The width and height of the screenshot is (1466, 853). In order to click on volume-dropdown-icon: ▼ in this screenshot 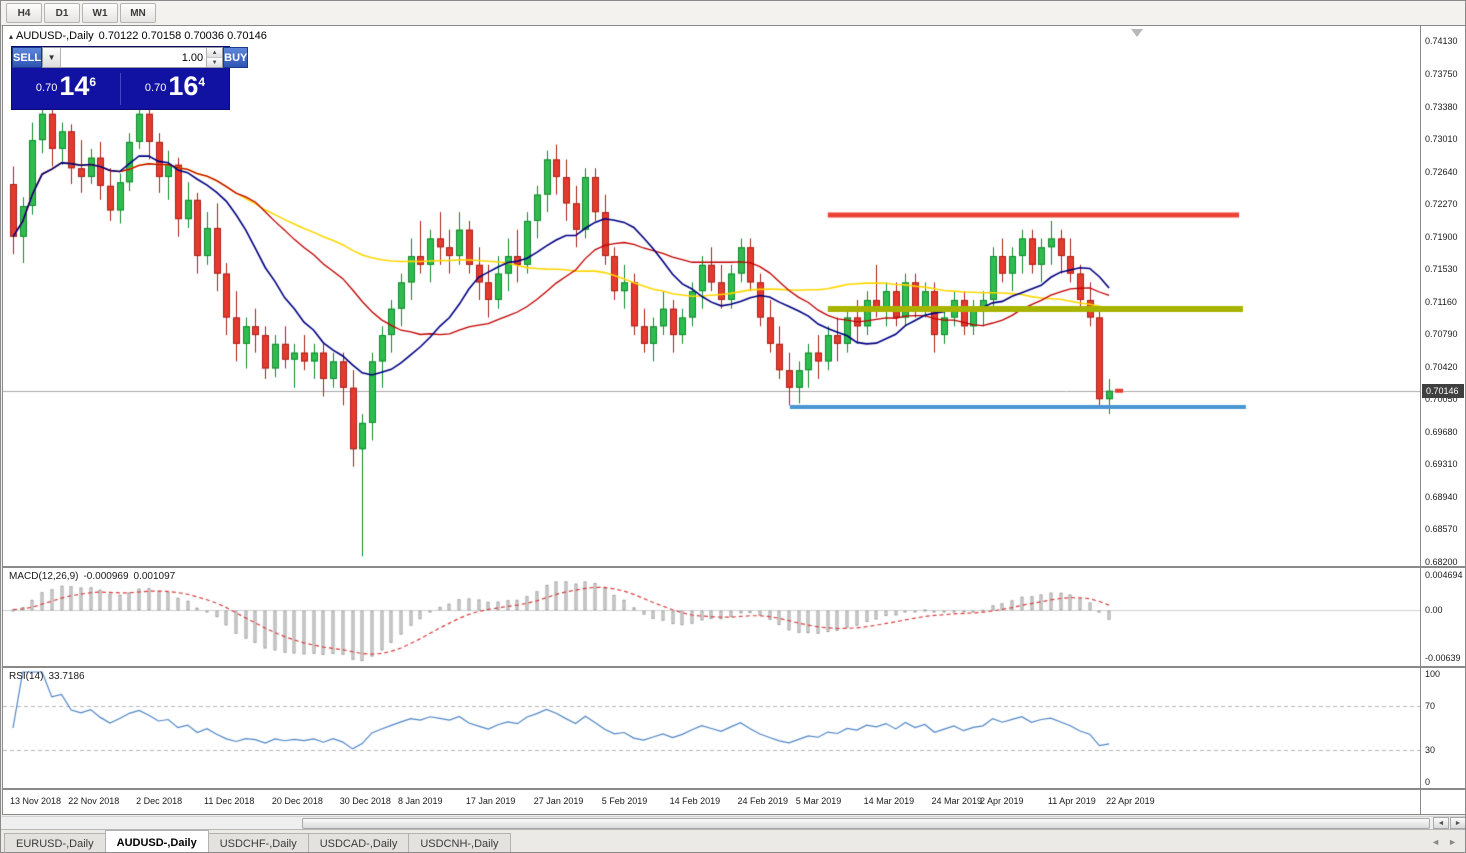, I will do `click(52, 57)`.